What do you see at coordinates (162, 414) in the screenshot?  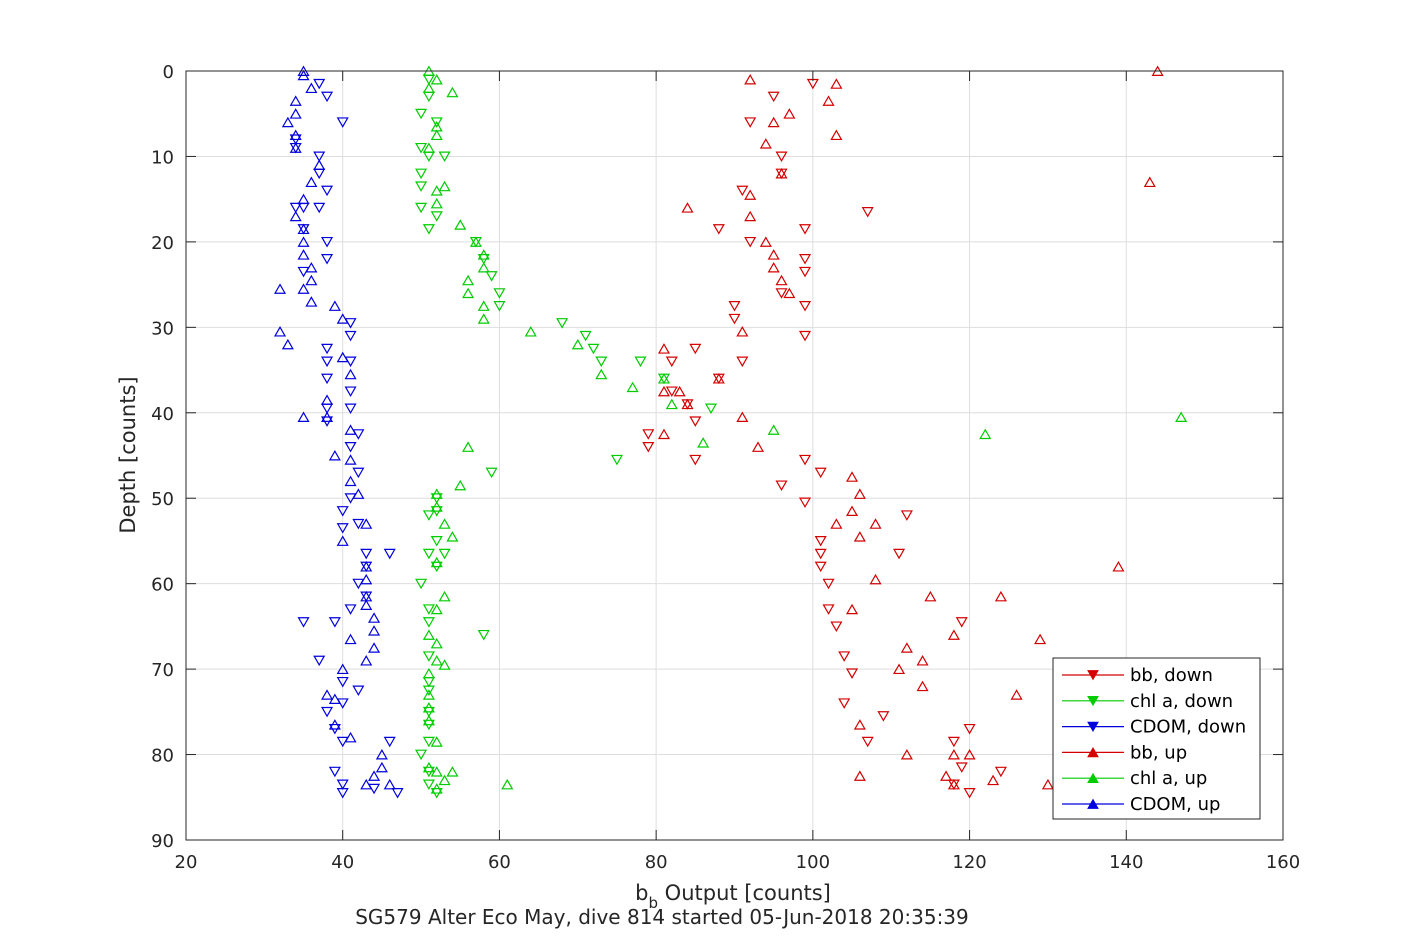 I see `y-tick-label: 40` at bounding box center [162, 414].